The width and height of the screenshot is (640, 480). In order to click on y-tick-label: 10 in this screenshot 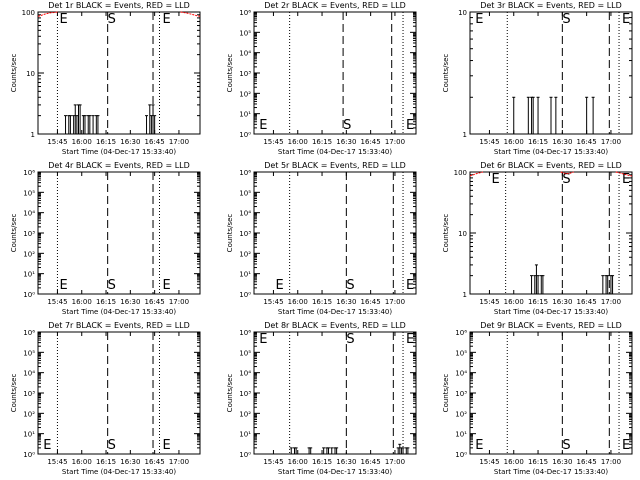, I will do `click(462, 234)`.